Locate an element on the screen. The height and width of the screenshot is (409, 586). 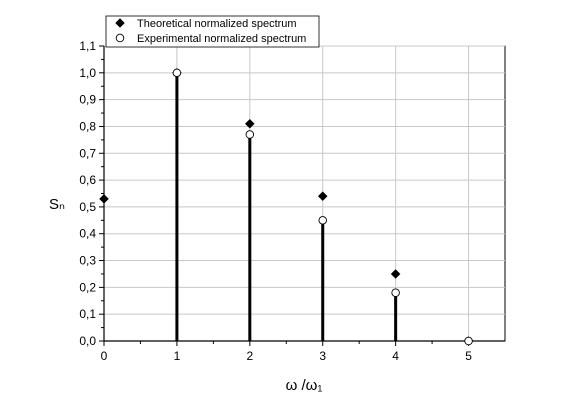
legend-label-experimental: Experimental normalized spectrum is located at coordinates (221, 39).